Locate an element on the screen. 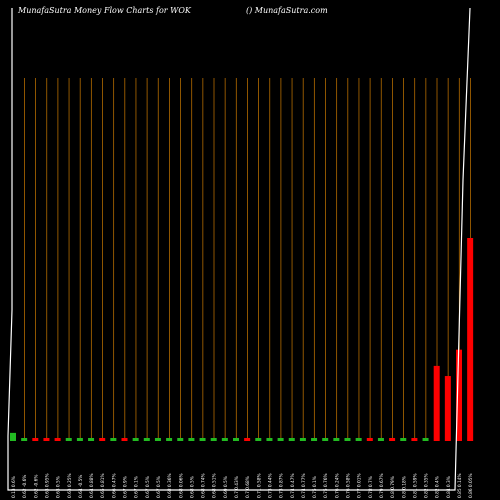 Image resolution: width=500 pixels, height=500 pixels. x-tick-label: 0.8 0.79% is located at coordinates (393, 487).